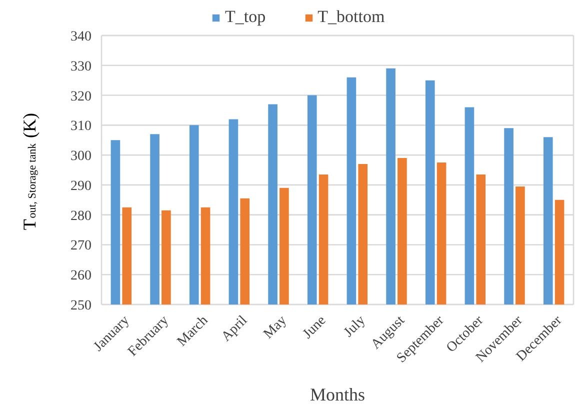 The width and height of the screenshot is (575, 405). What do you see at coordinates (81, 37) in the screenshot?
I see `y-tick-label: 340` at bounding box center [81, 37].